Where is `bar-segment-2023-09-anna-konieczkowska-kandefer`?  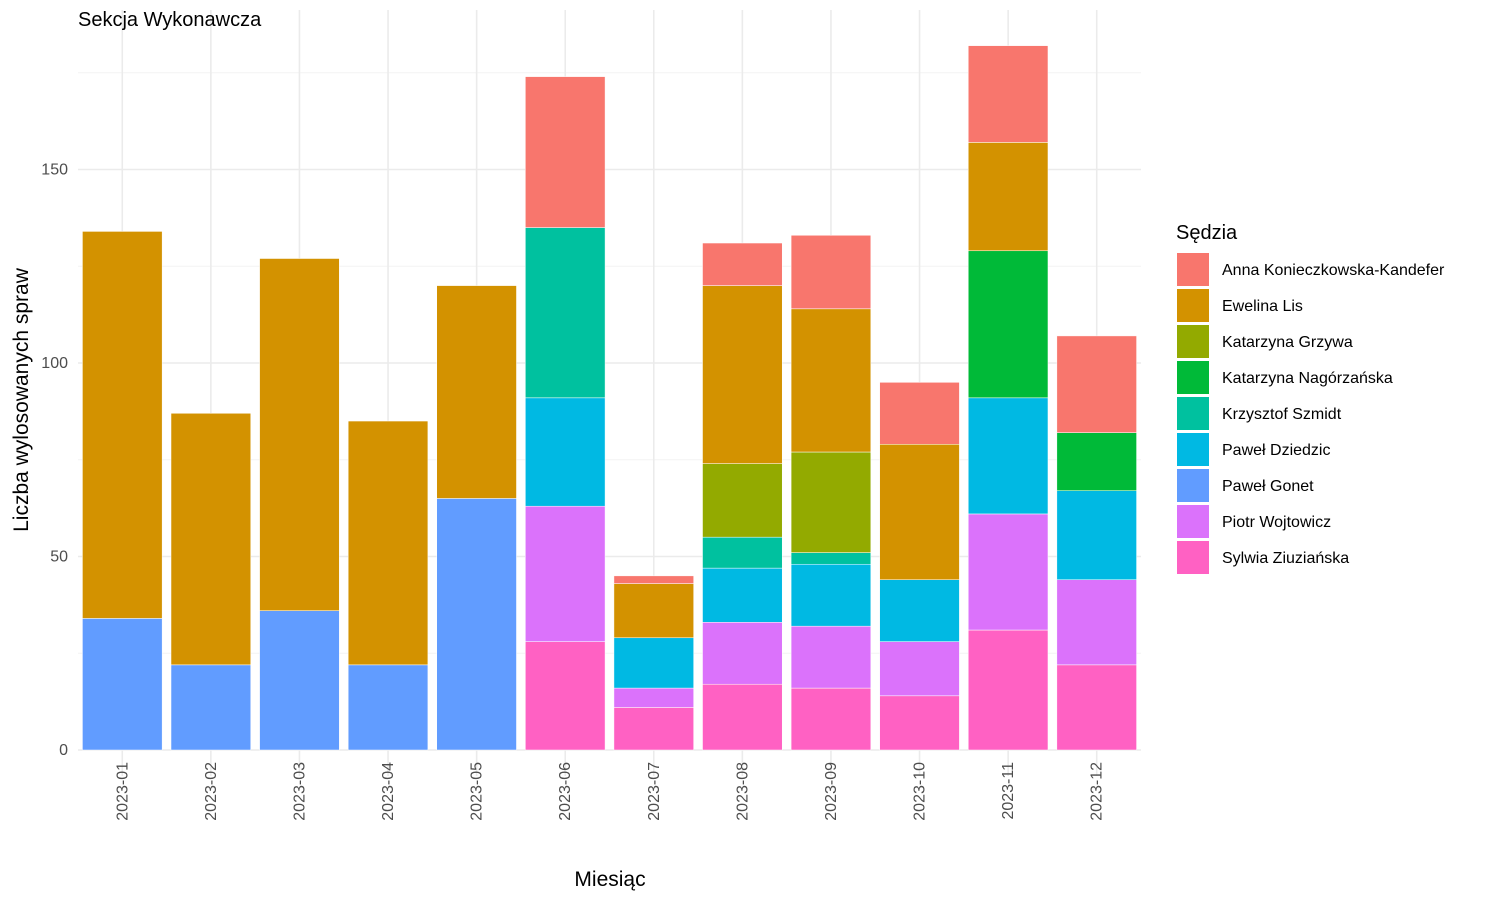 bar-segment-2023-09-anna-konieczkowska-kandefer is located at coordinates (831, 272).